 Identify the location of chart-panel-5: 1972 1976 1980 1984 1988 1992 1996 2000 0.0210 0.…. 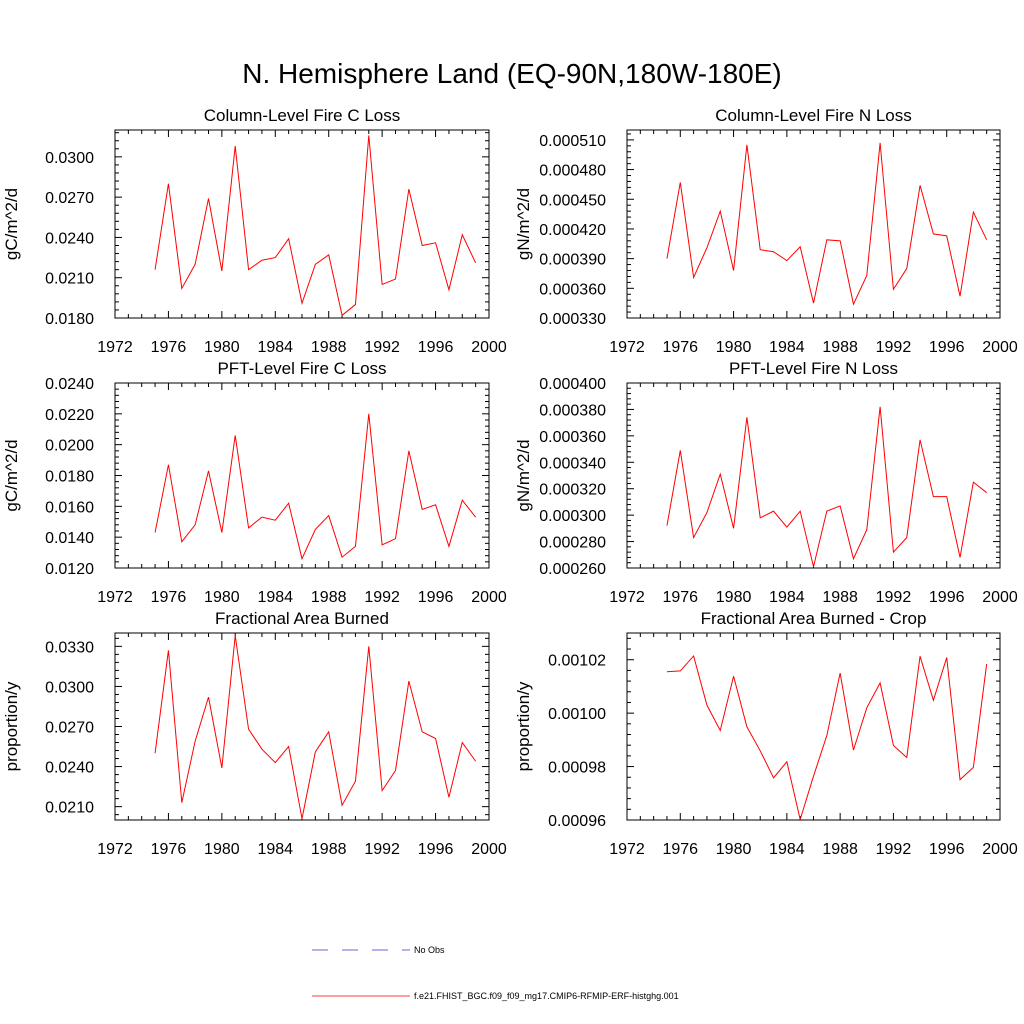
(254, 733).